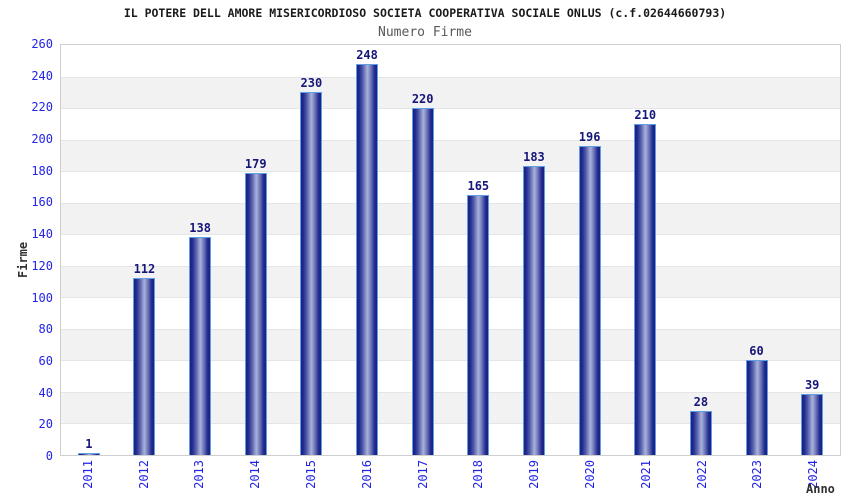 This screenshot has height=500, width=850. I want to click on y-tick-label: 160, so click(42, 202).